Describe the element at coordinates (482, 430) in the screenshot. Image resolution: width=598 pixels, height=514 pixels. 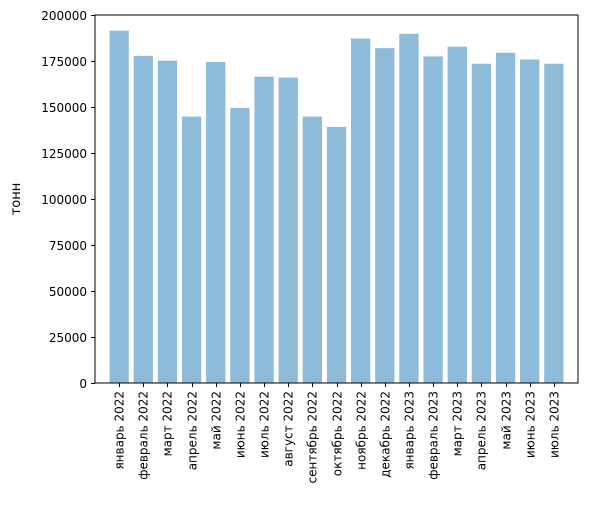
I see `x-tick-label: апрель 2023` at that location.